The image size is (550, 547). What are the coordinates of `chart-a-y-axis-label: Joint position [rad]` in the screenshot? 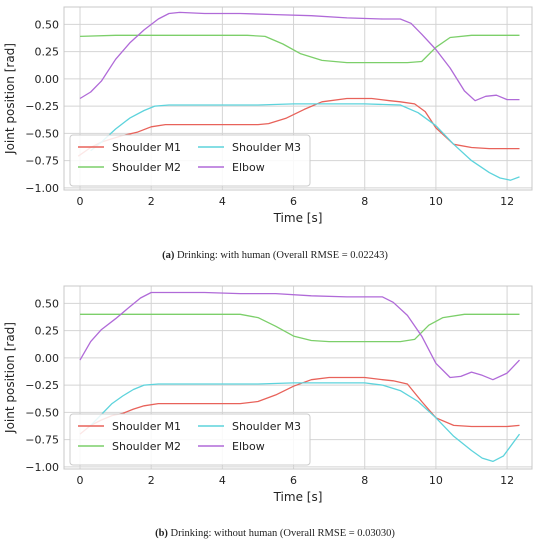 It's located at (10, 99).